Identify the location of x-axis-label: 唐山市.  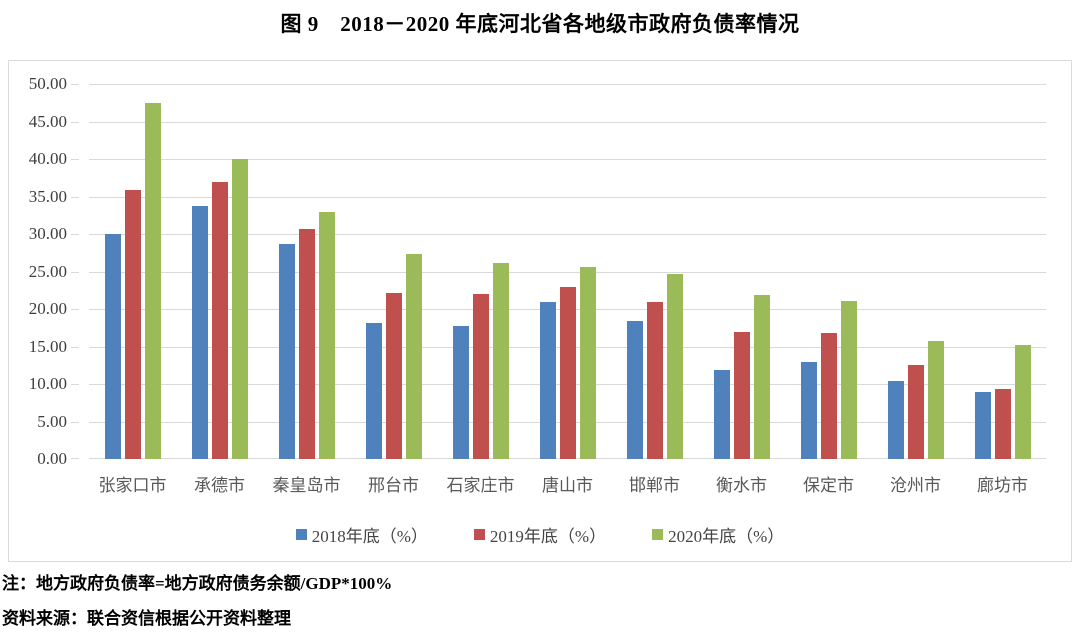
(567, 485).